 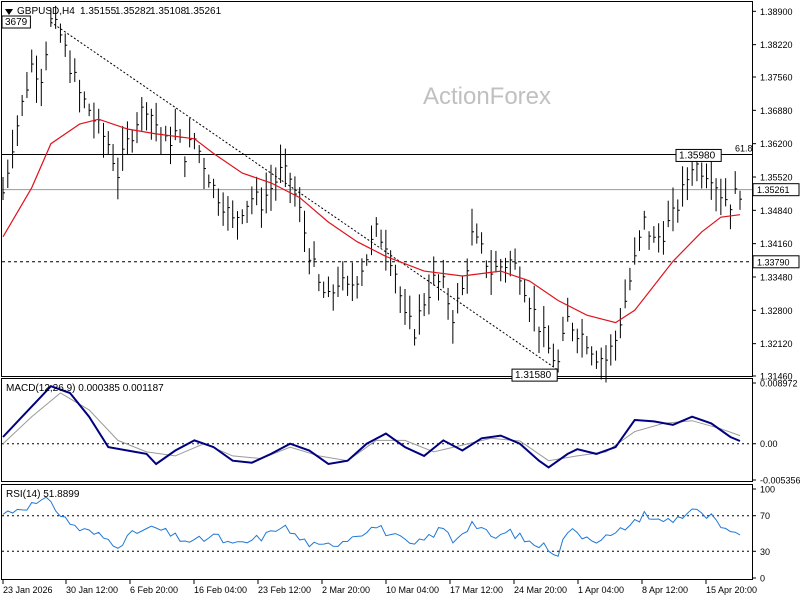 I want to click on time-tick-label: 6 Feb 20:00, so click(x=154, y=590).